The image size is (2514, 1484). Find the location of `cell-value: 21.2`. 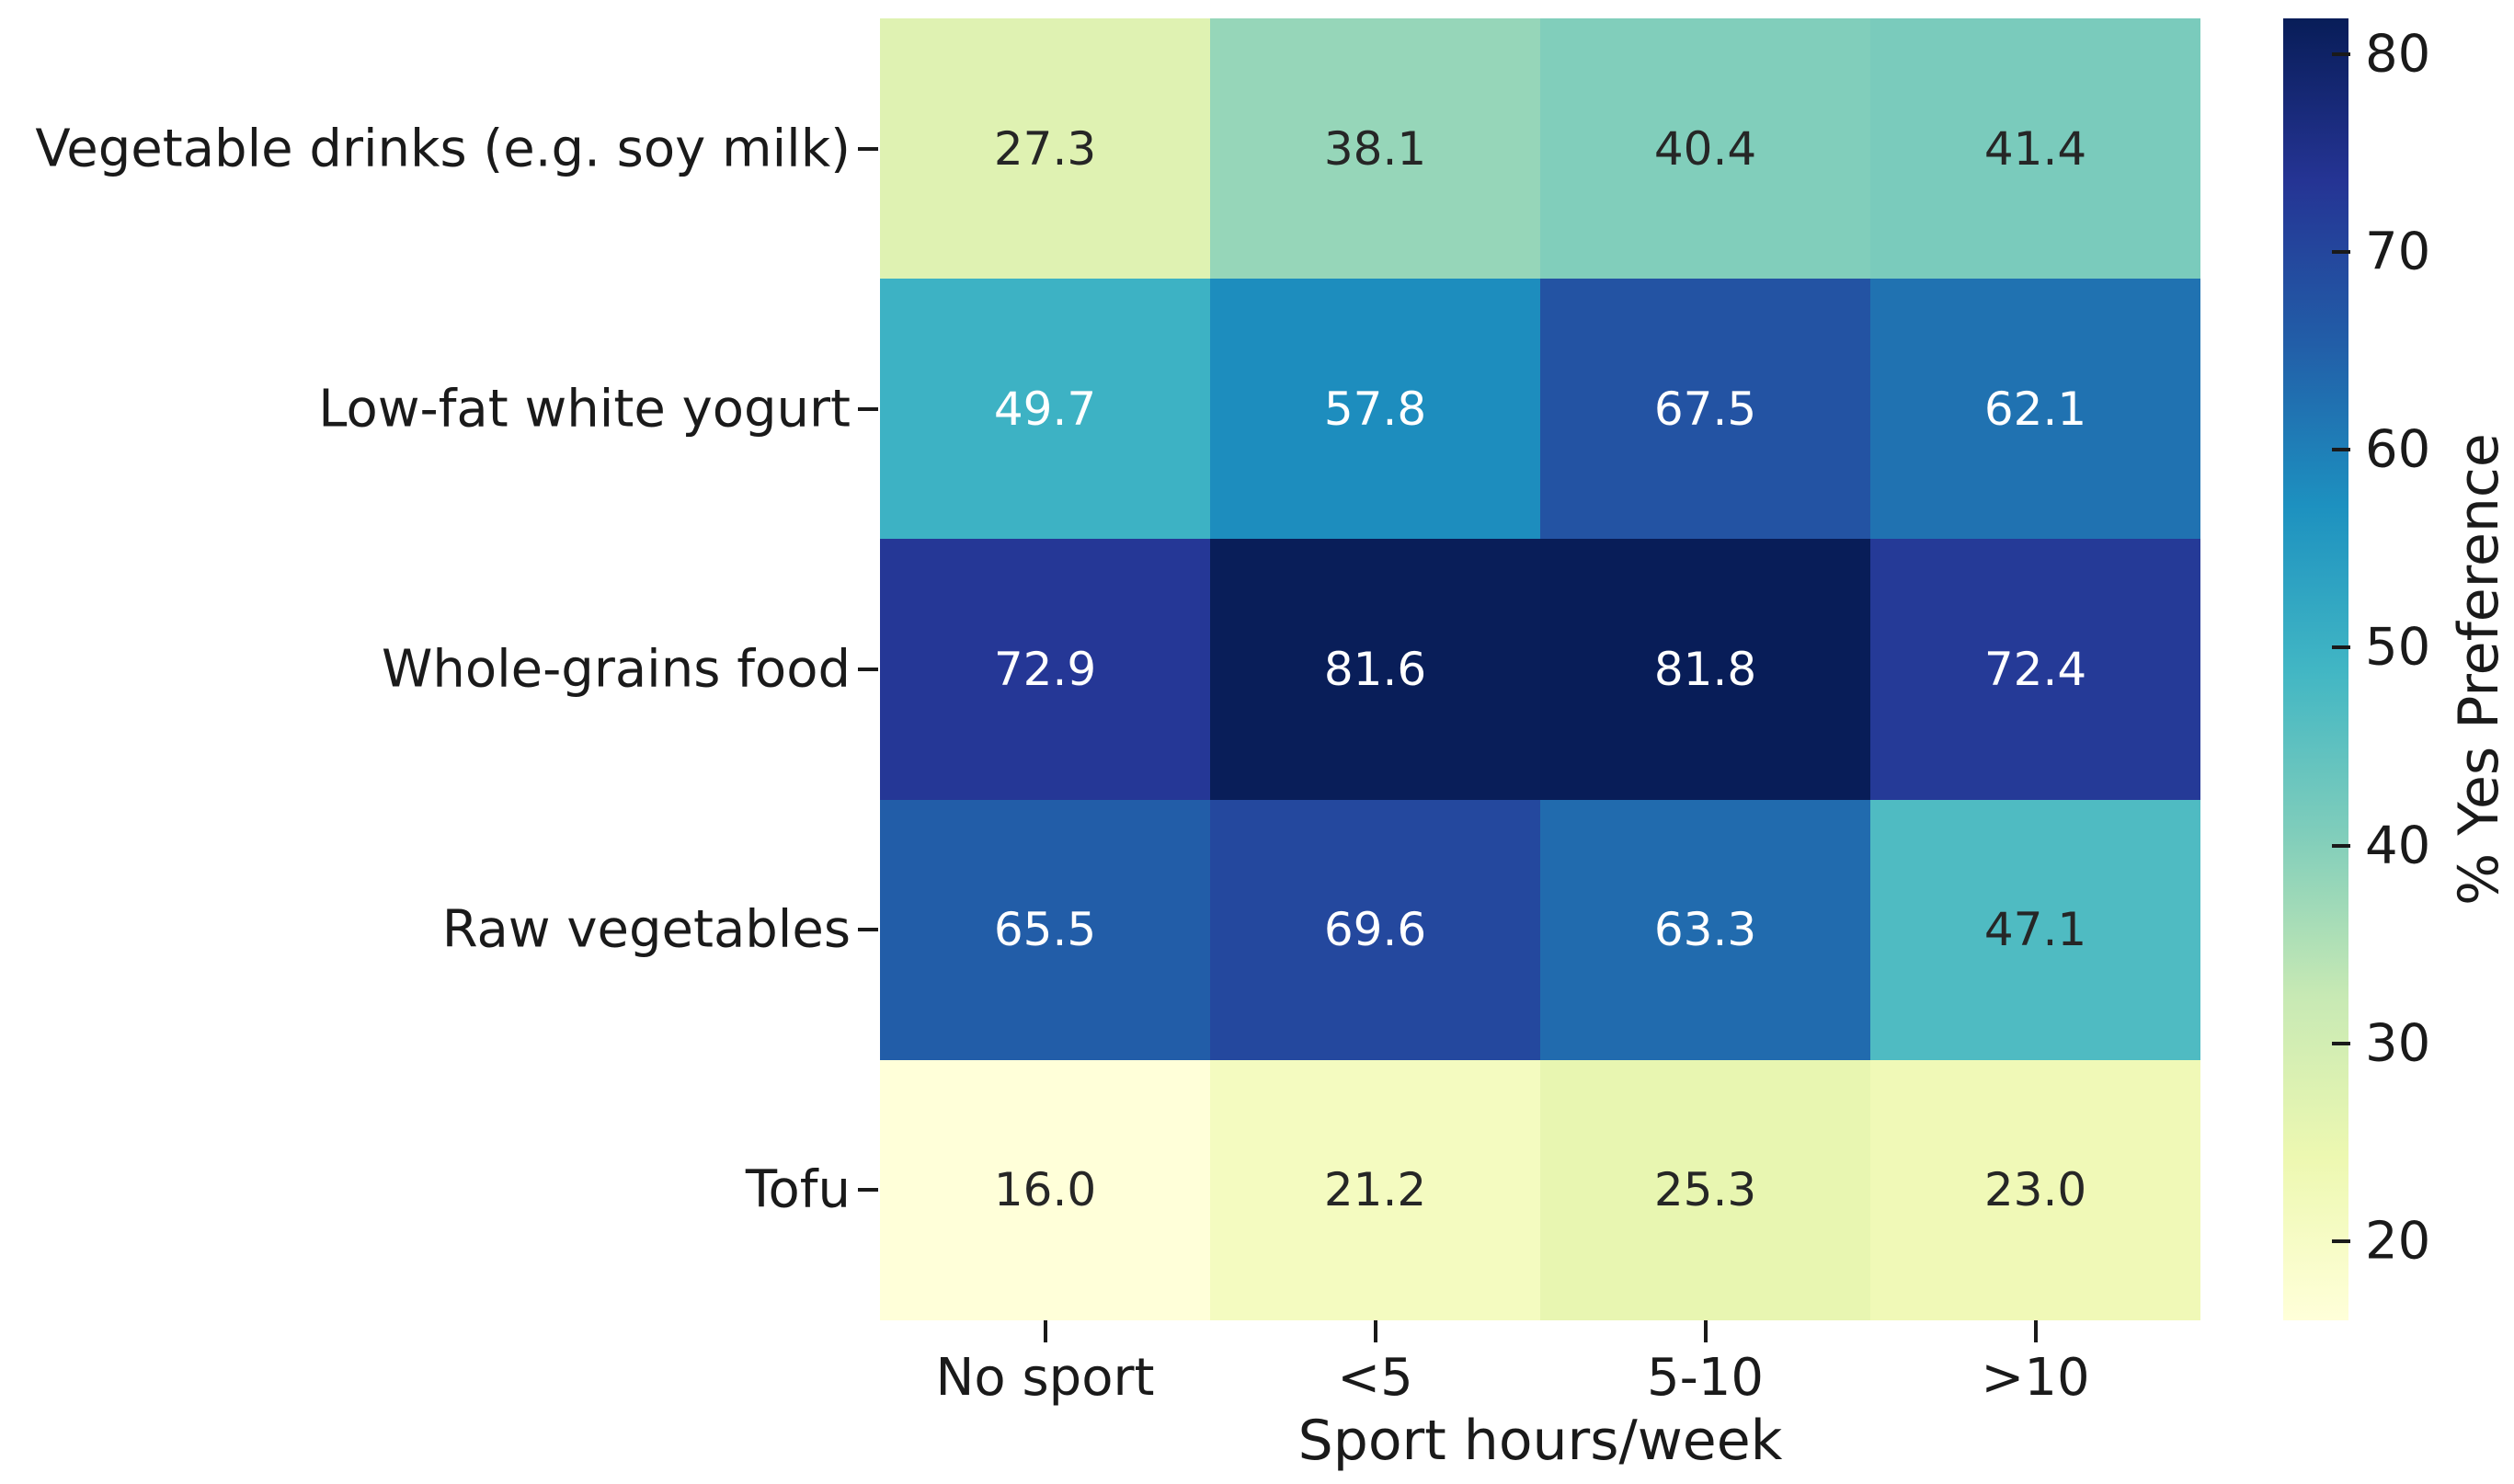

cell-value: 21.2 is located at coordinates (1375, 1190).